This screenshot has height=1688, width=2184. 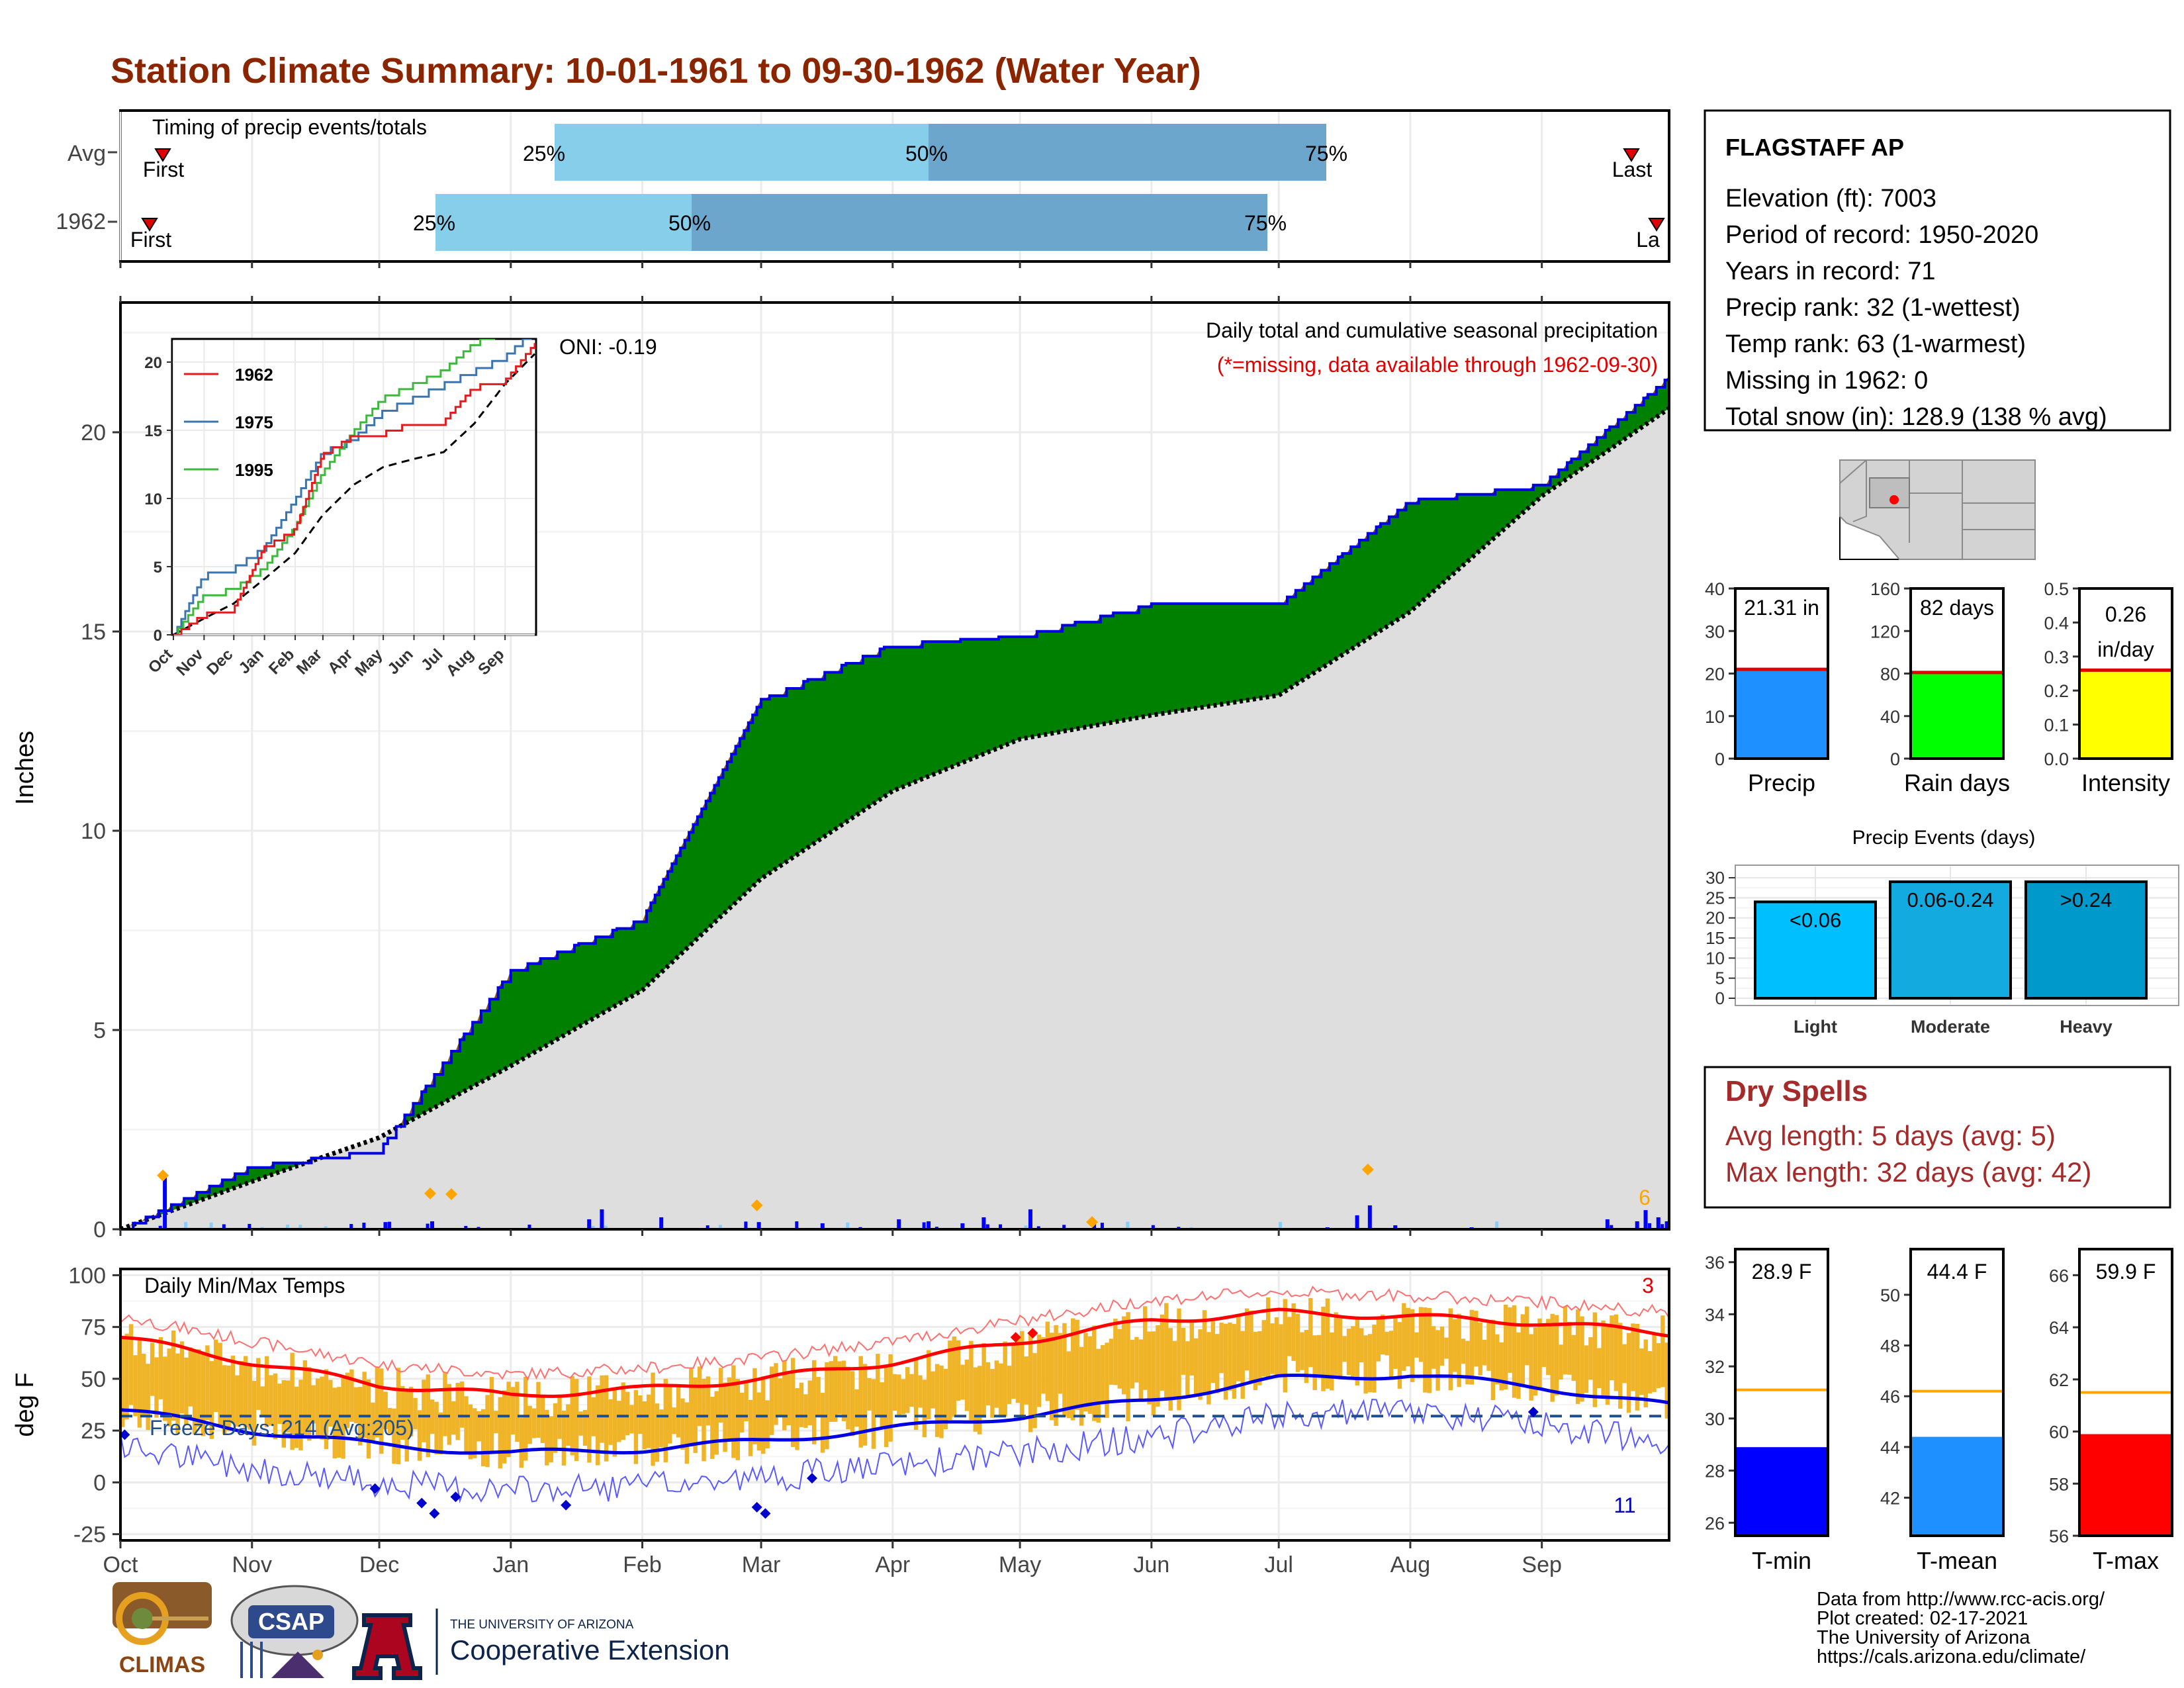 What do you see at coordinates (254, 375) in the screenshot?
I see `legend-1962: 1962` at bounding box center [254, 375].